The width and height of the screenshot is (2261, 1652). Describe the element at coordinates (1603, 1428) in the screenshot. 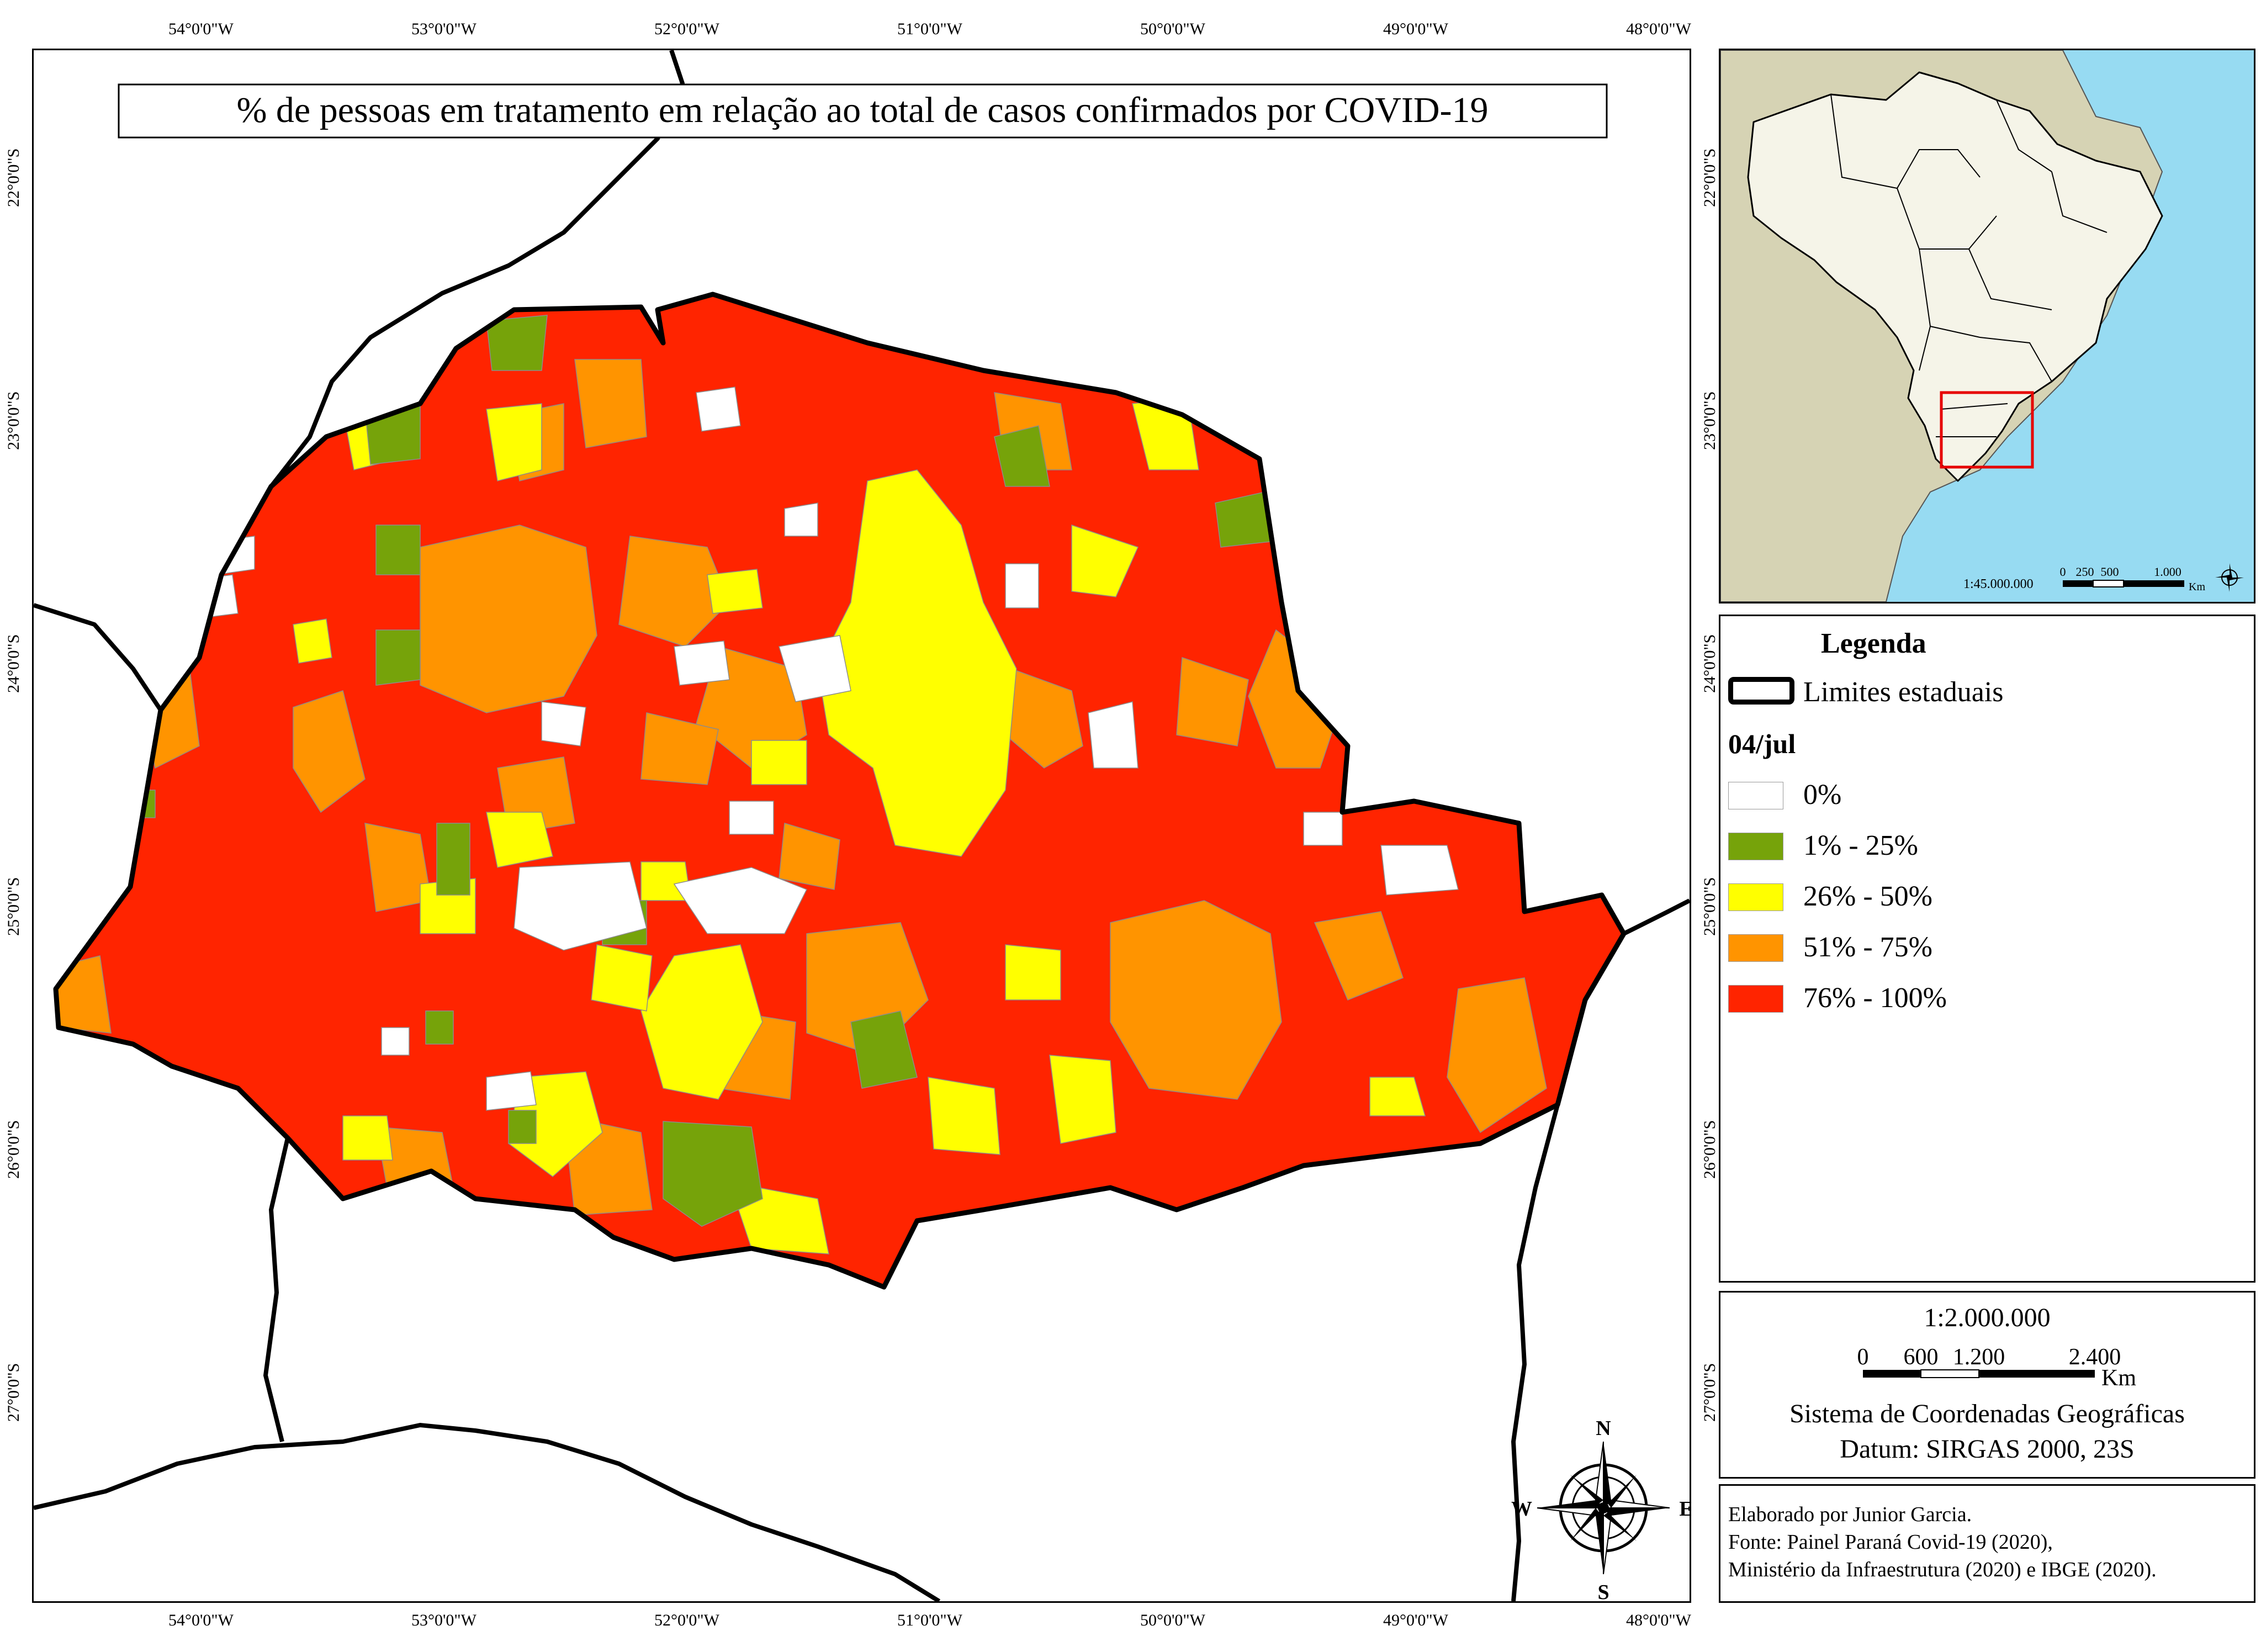

I see `compass-n: N` at that location.